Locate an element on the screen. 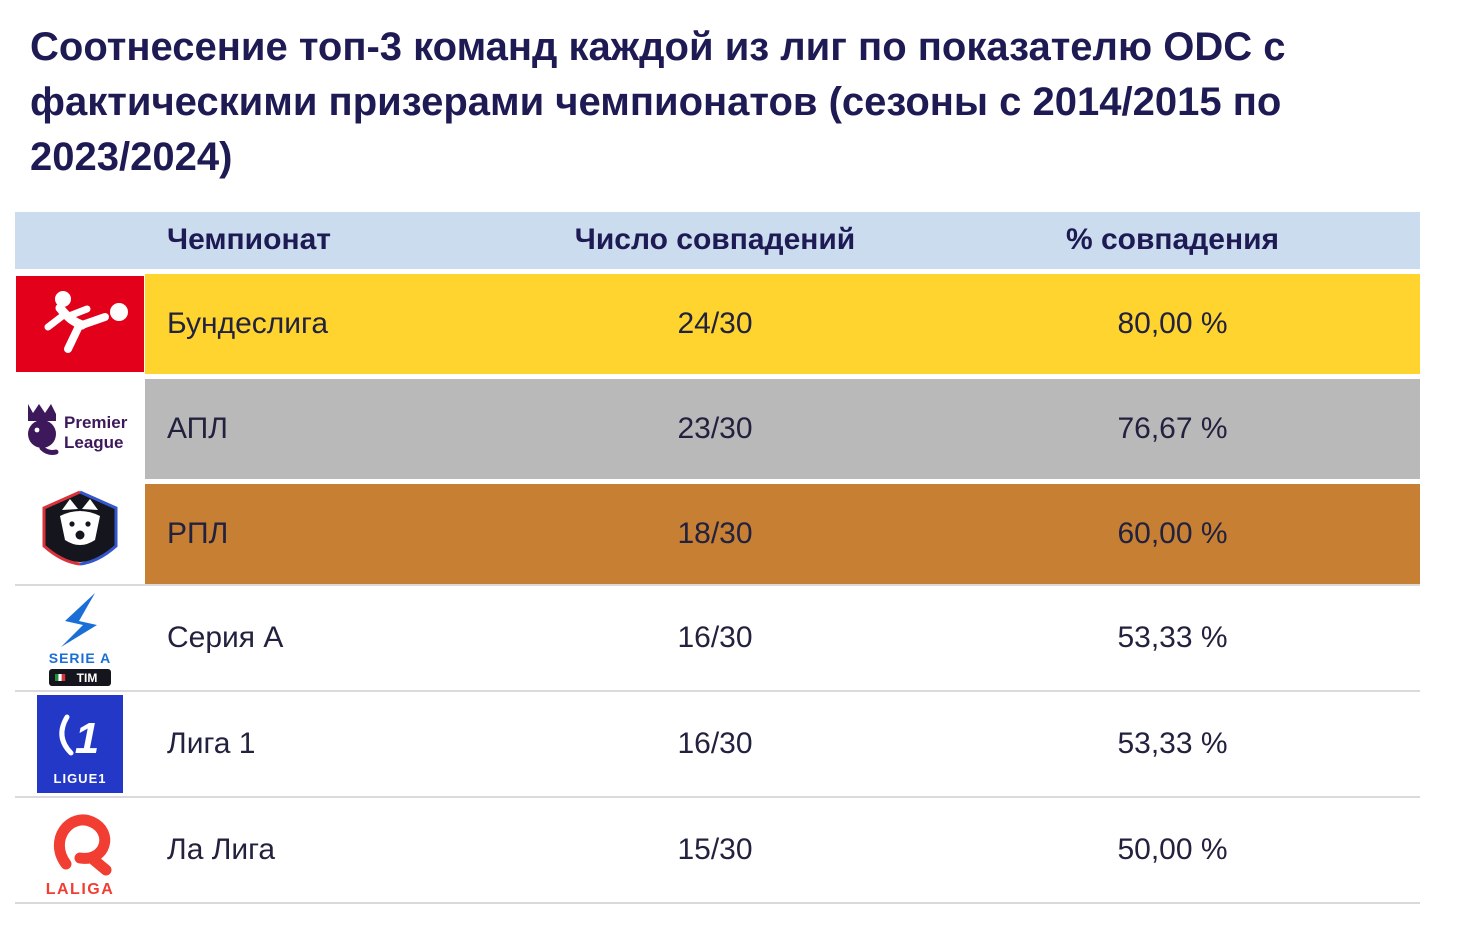  serie-a-icon: SERIE A TIM is located at coordinates (80, 639).